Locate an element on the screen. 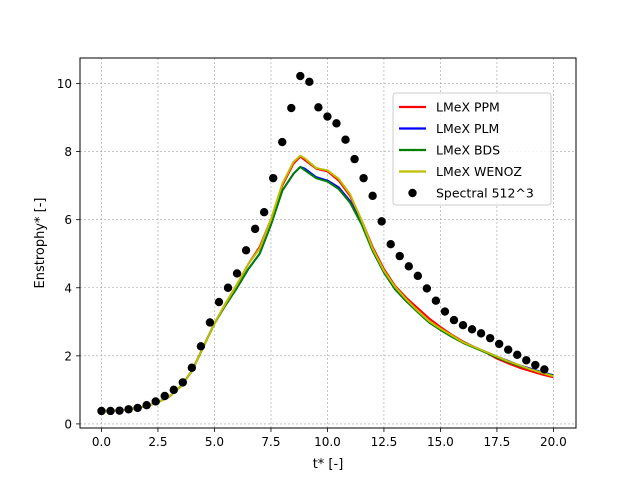 The image size is (640, 484). legend-label: LMeX PLM is located at coordinates (467, 128).